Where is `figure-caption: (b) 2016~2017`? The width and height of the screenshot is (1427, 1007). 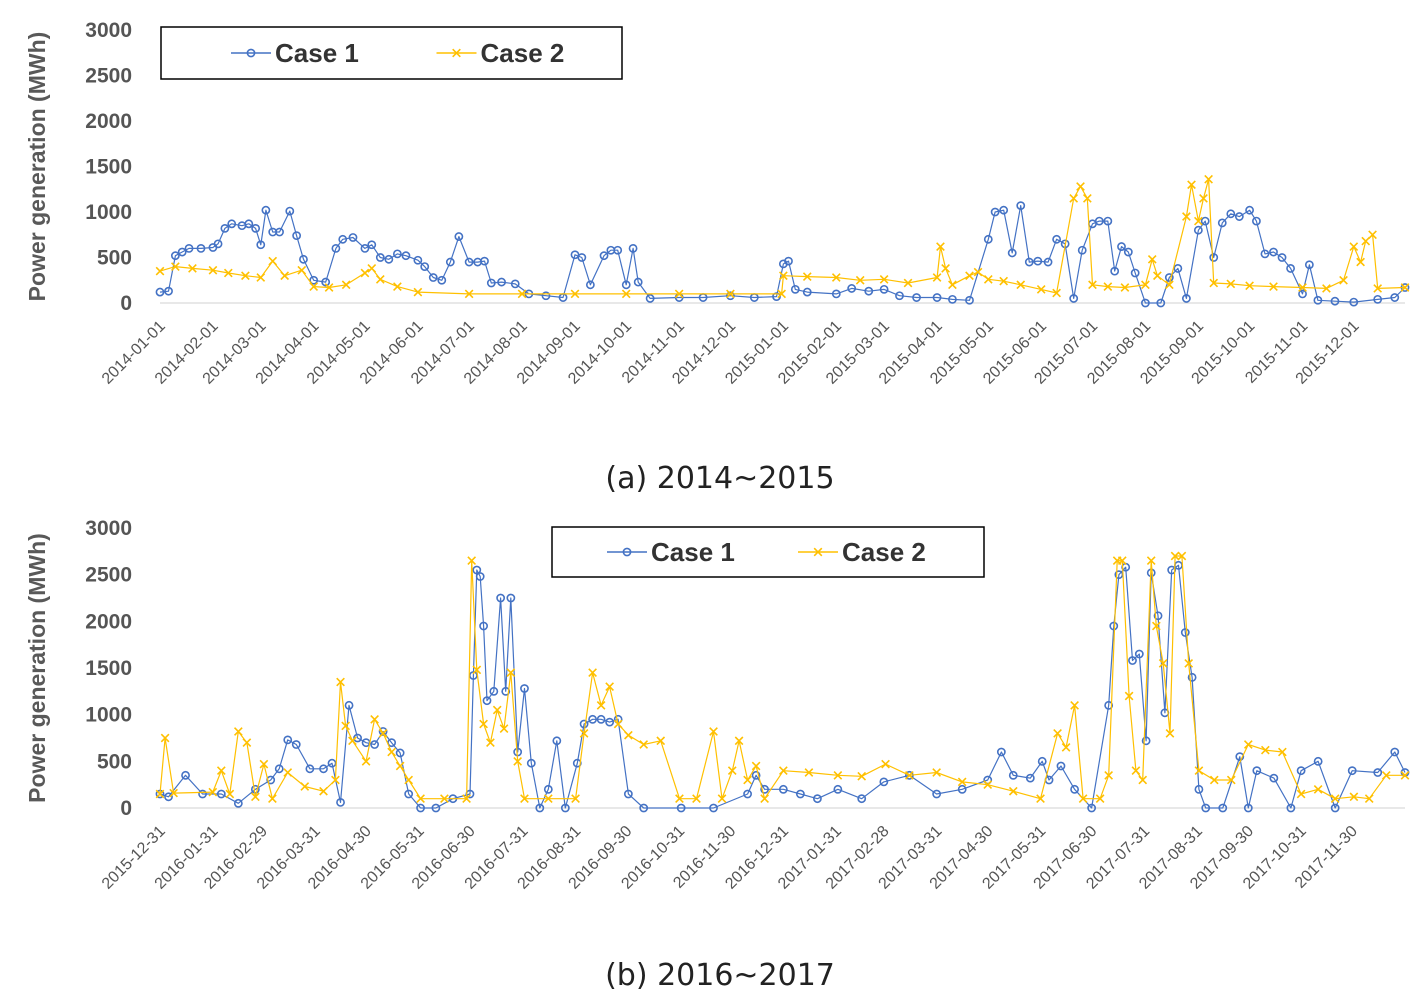 figure-caption: (b) 2016~2017 is located at coordinates (720, 975).